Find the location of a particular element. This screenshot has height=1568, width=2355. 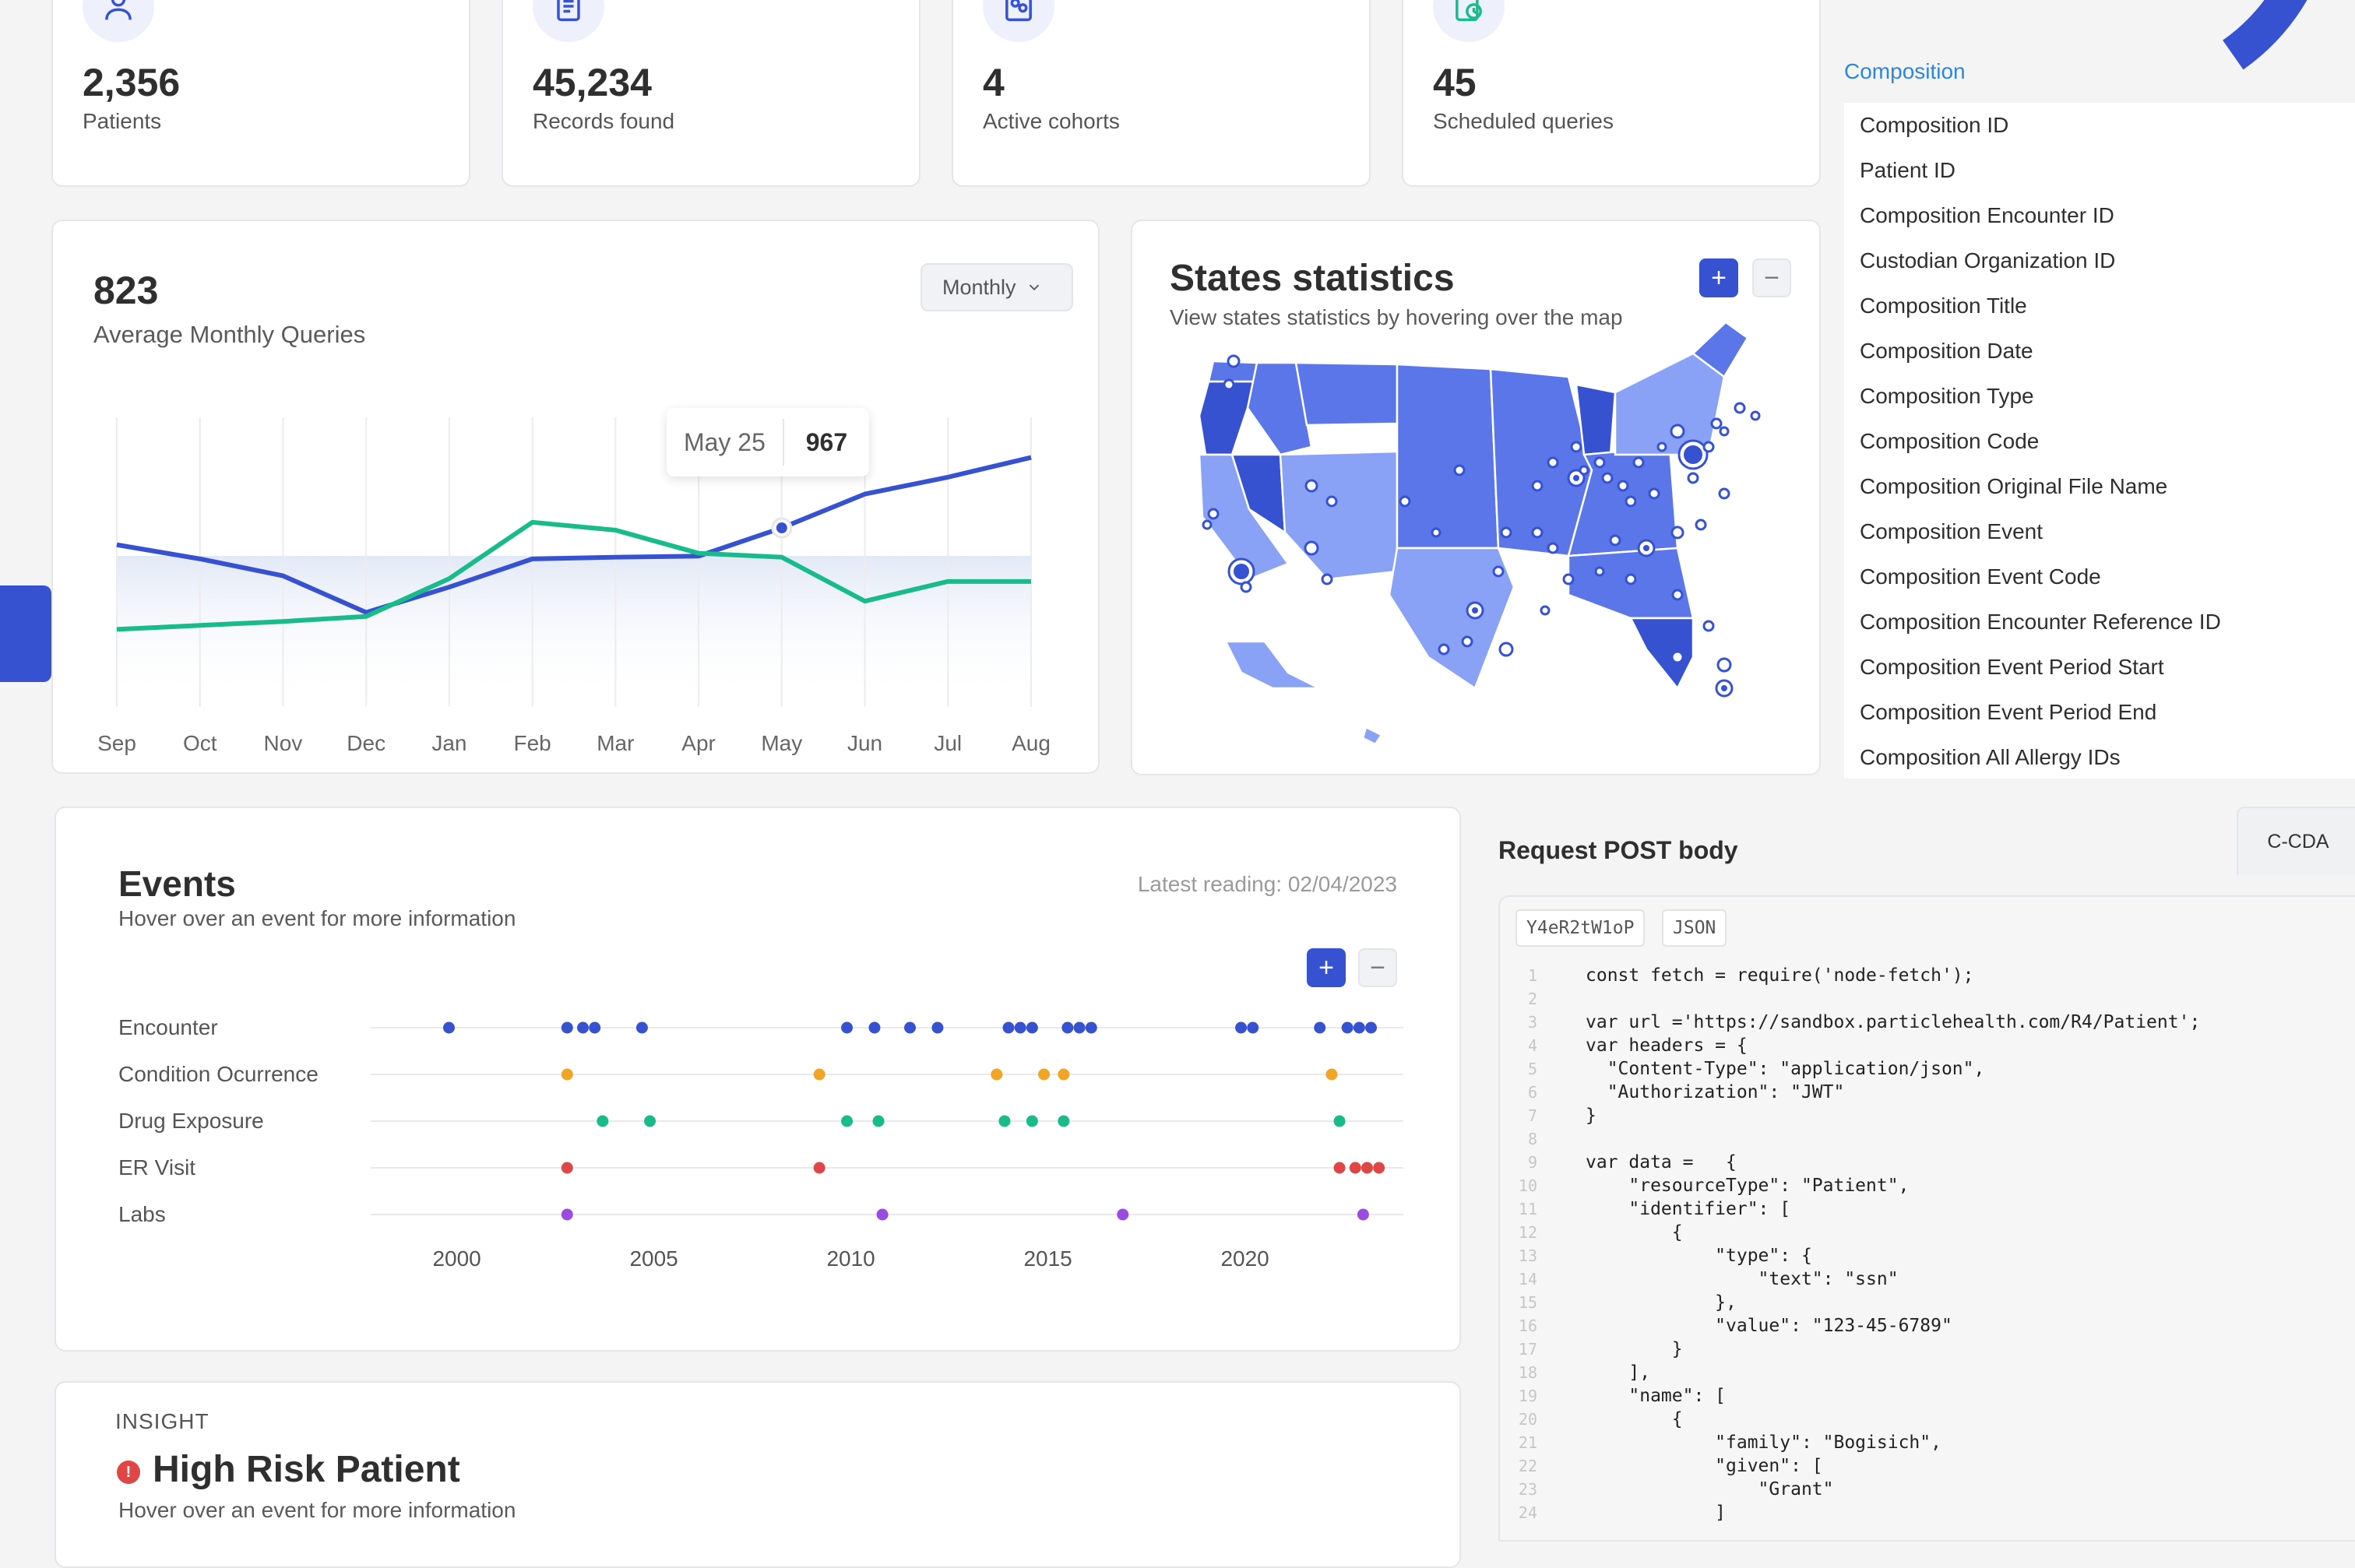

line-number: 17 is located at coordinates (1527, 1349).